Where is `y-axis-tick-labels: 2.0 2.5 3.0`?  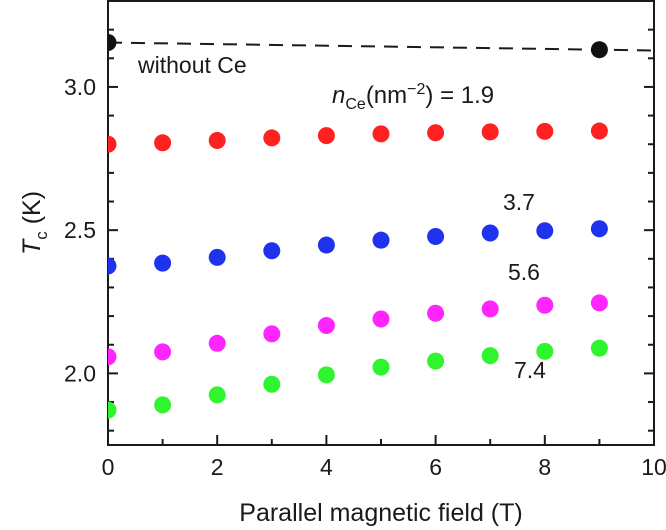 y-axis-tick-labels: 2.0 2.5 3.0 is located at coordinates (80, 230).